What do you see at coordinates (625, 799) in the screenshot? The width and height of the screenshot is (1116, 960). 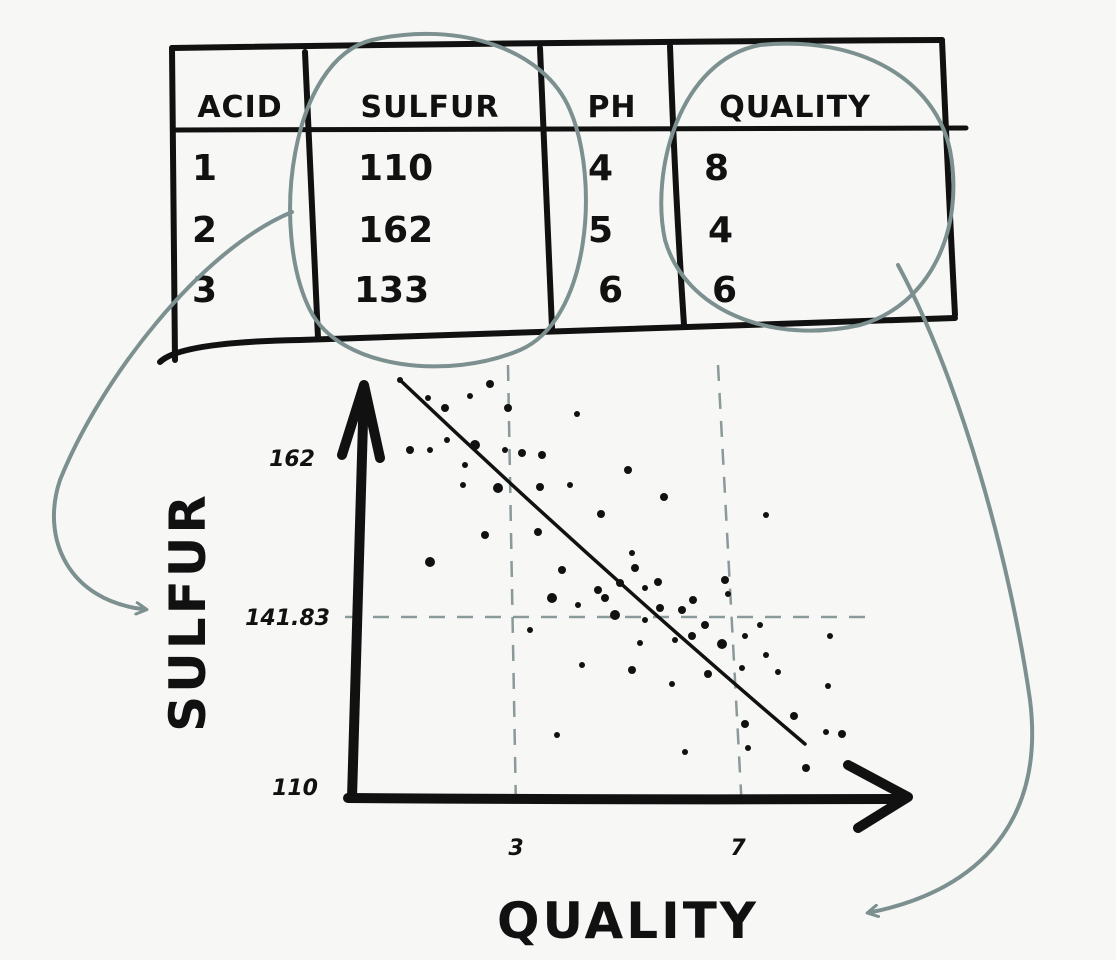 I see `x-axis` at bounding box center [625, 799].